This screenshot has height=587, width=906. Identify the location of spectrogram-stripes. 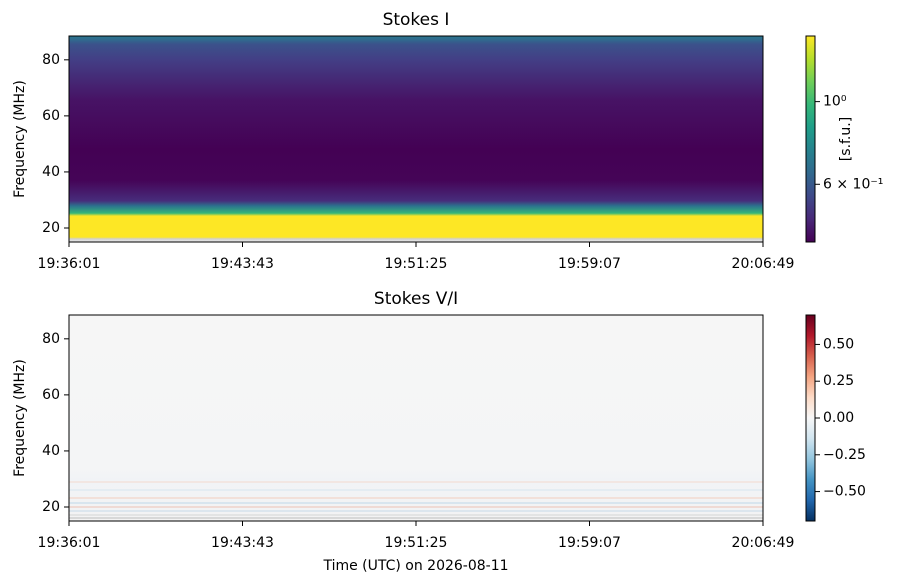
(416, 500).